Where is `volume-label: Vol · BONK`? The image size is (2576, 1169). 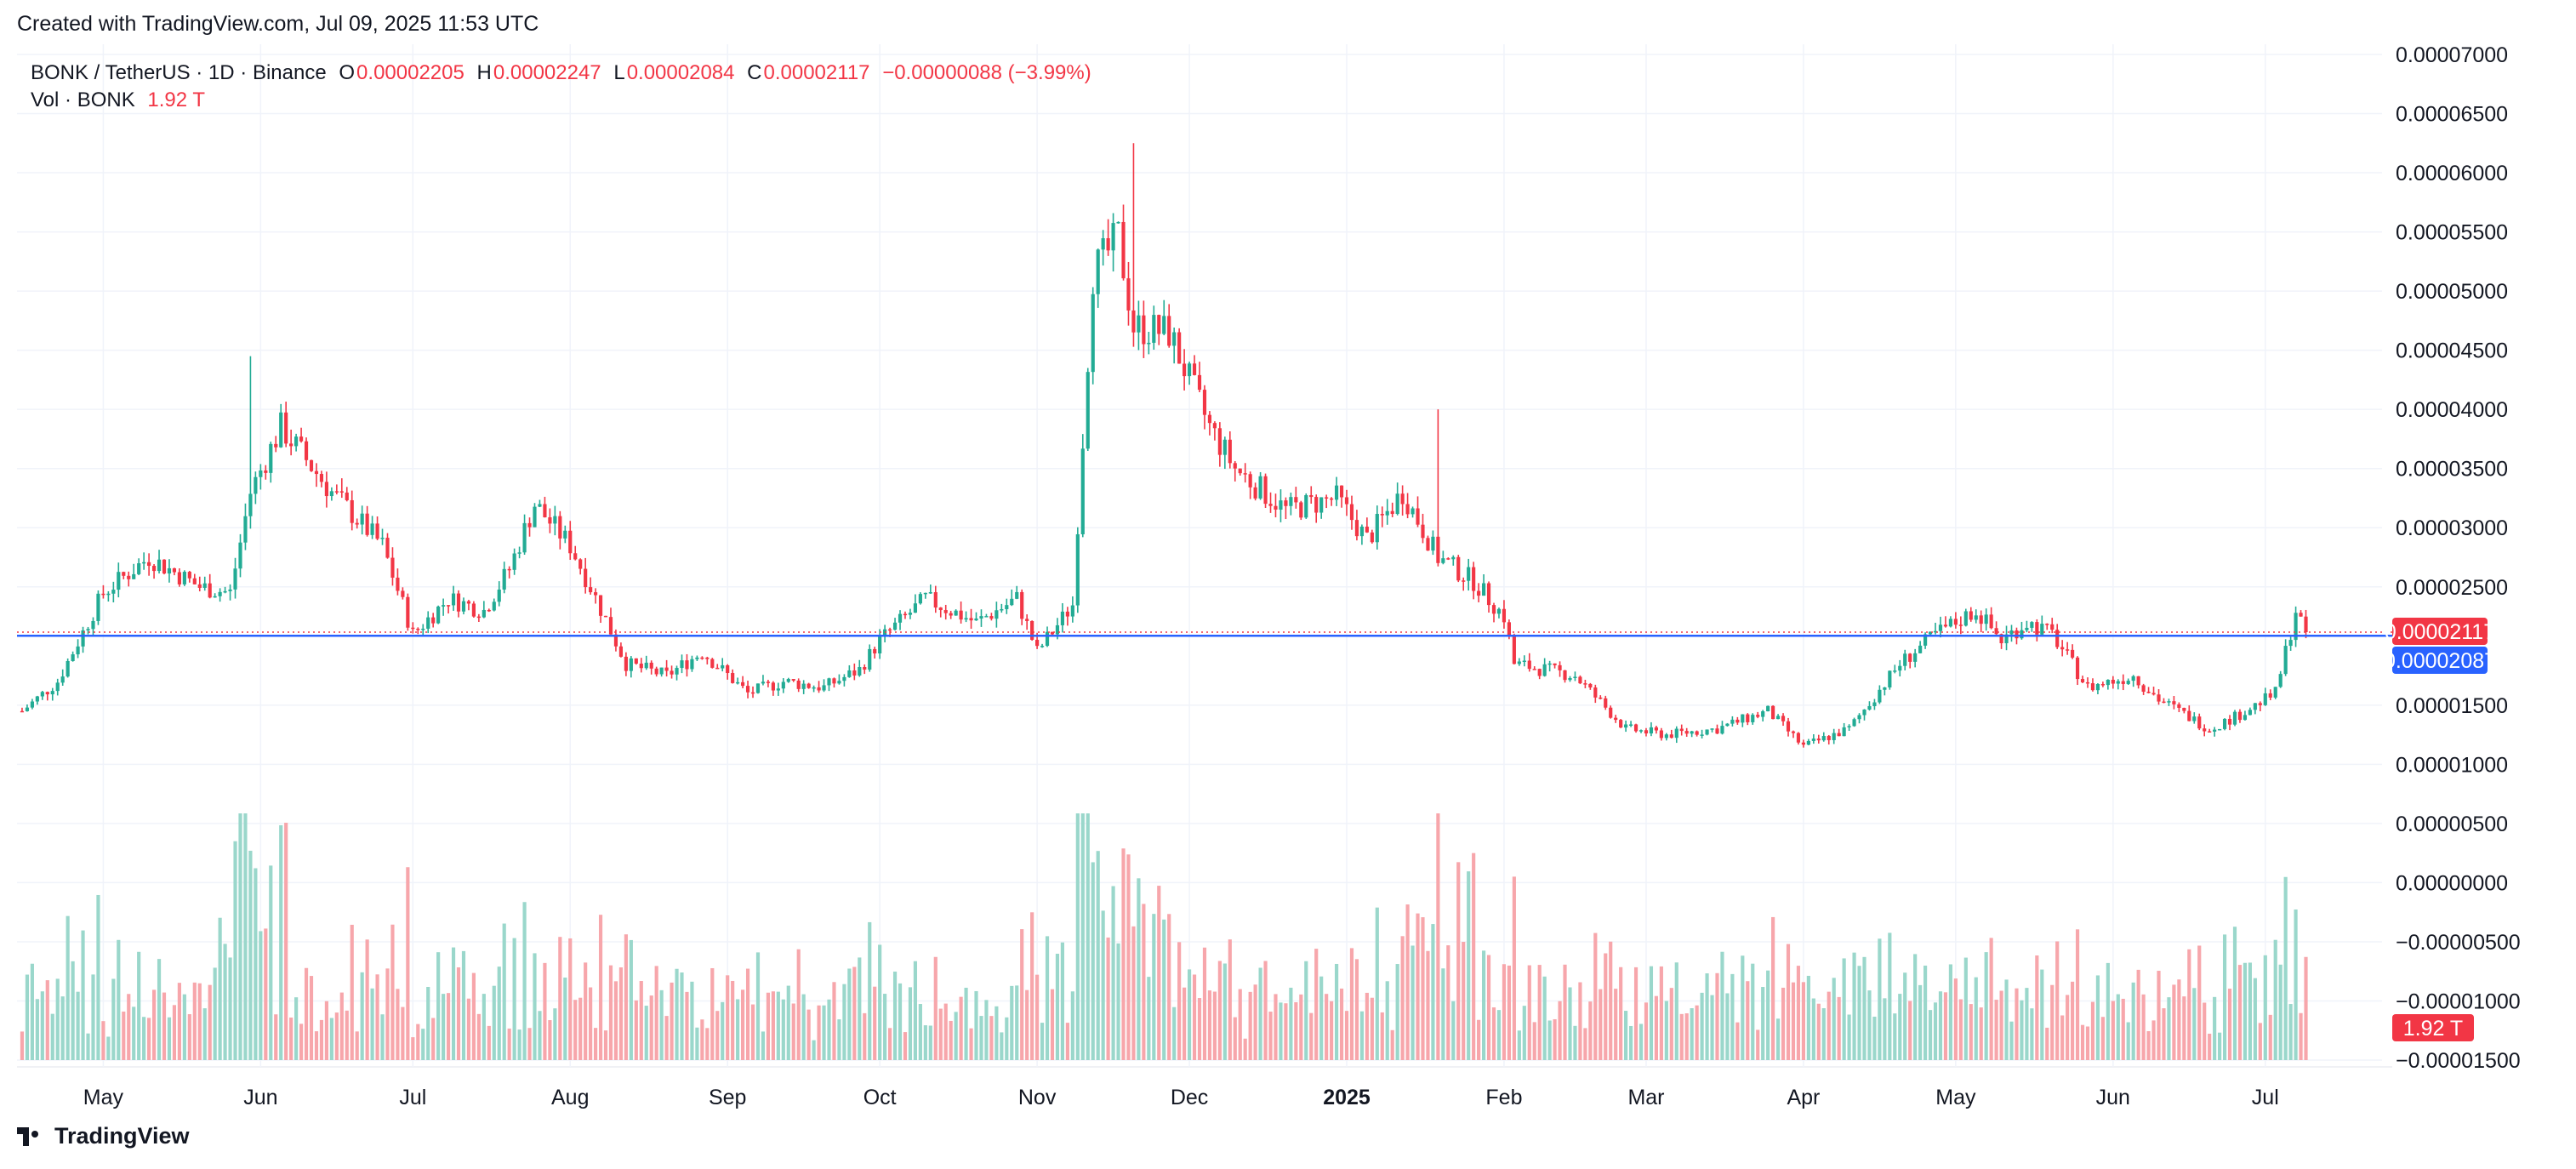
volume-label: Vol · BONK is located at coordinates (83, 99).